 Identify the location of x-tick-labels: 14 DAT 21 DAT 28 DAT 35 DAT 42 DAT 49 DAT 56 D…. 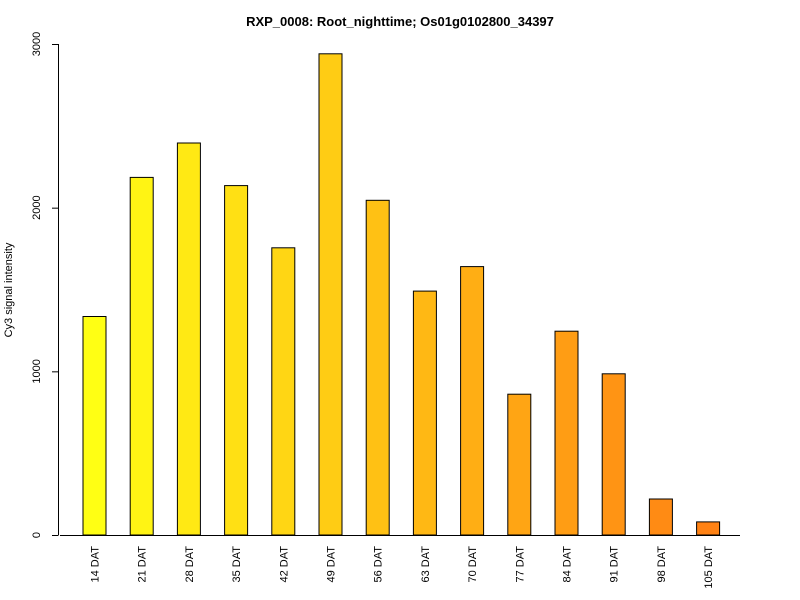
(403, 567).